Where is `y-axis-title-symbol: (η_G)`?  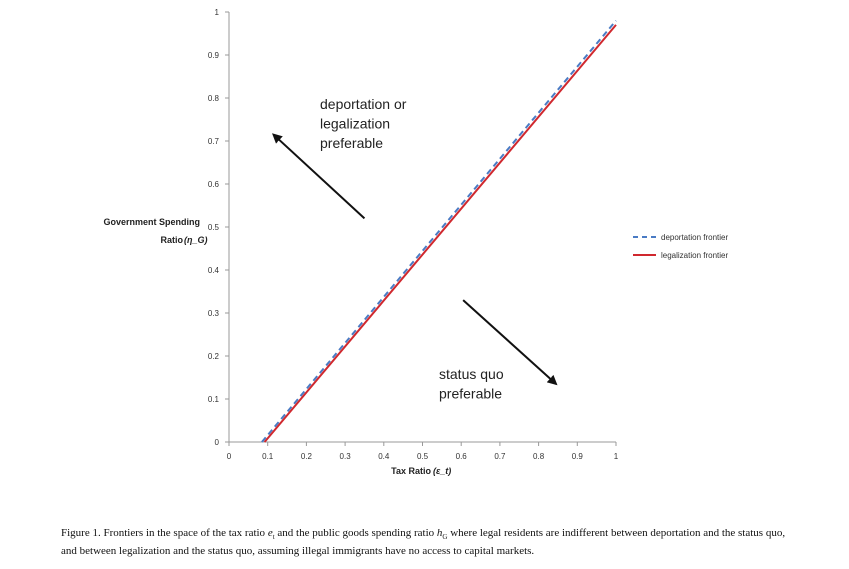 y-axis-title-symbol: (η_G) is located at coordinates (196, 240).